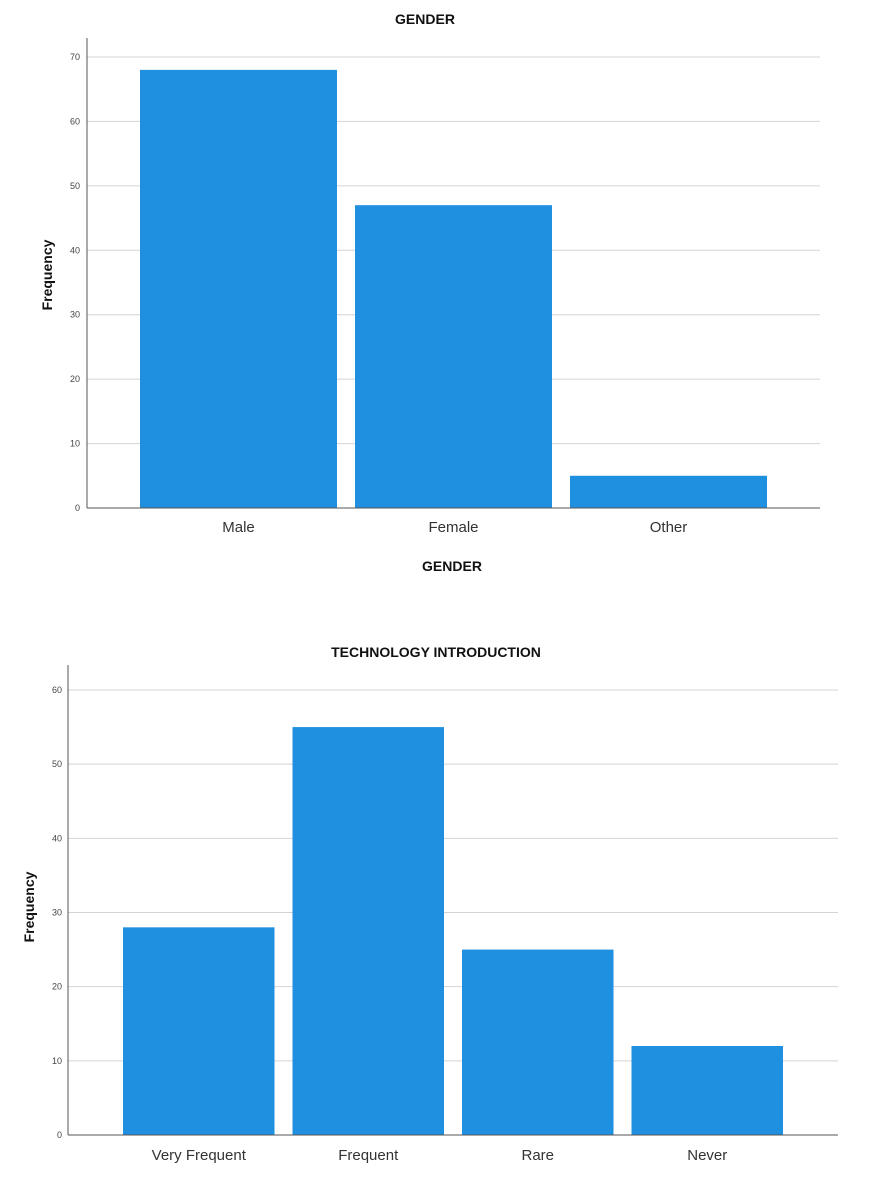 Image resolution: width=873 pixels, height=1200 pixels. What do you see at coordinates (707, 1155) in the screenshot?
I see `category-label: Never` at bounding box center [707, 1155].